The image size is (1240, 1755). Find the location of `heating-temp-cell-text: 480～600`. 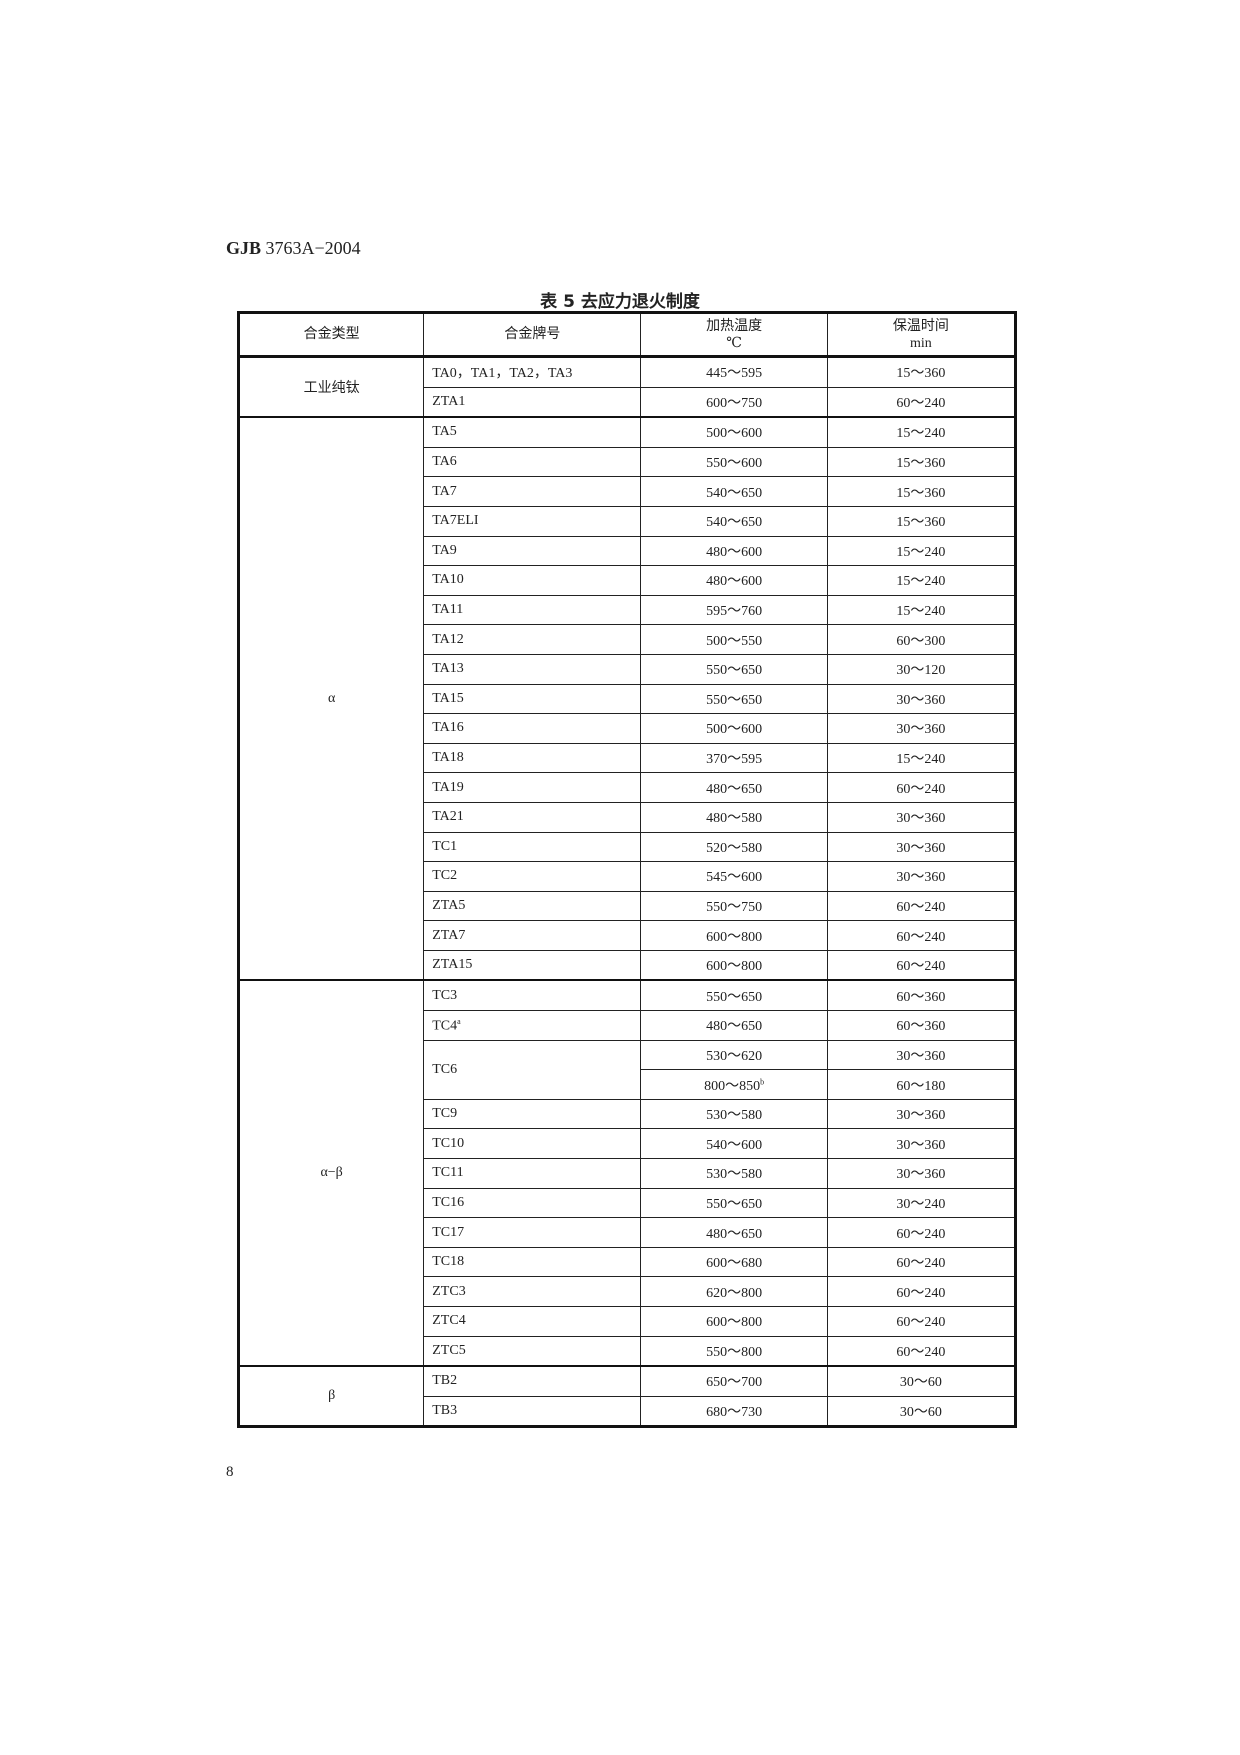

heating-temp-cell-text: 480～600 is located at coordinates (734, 582).